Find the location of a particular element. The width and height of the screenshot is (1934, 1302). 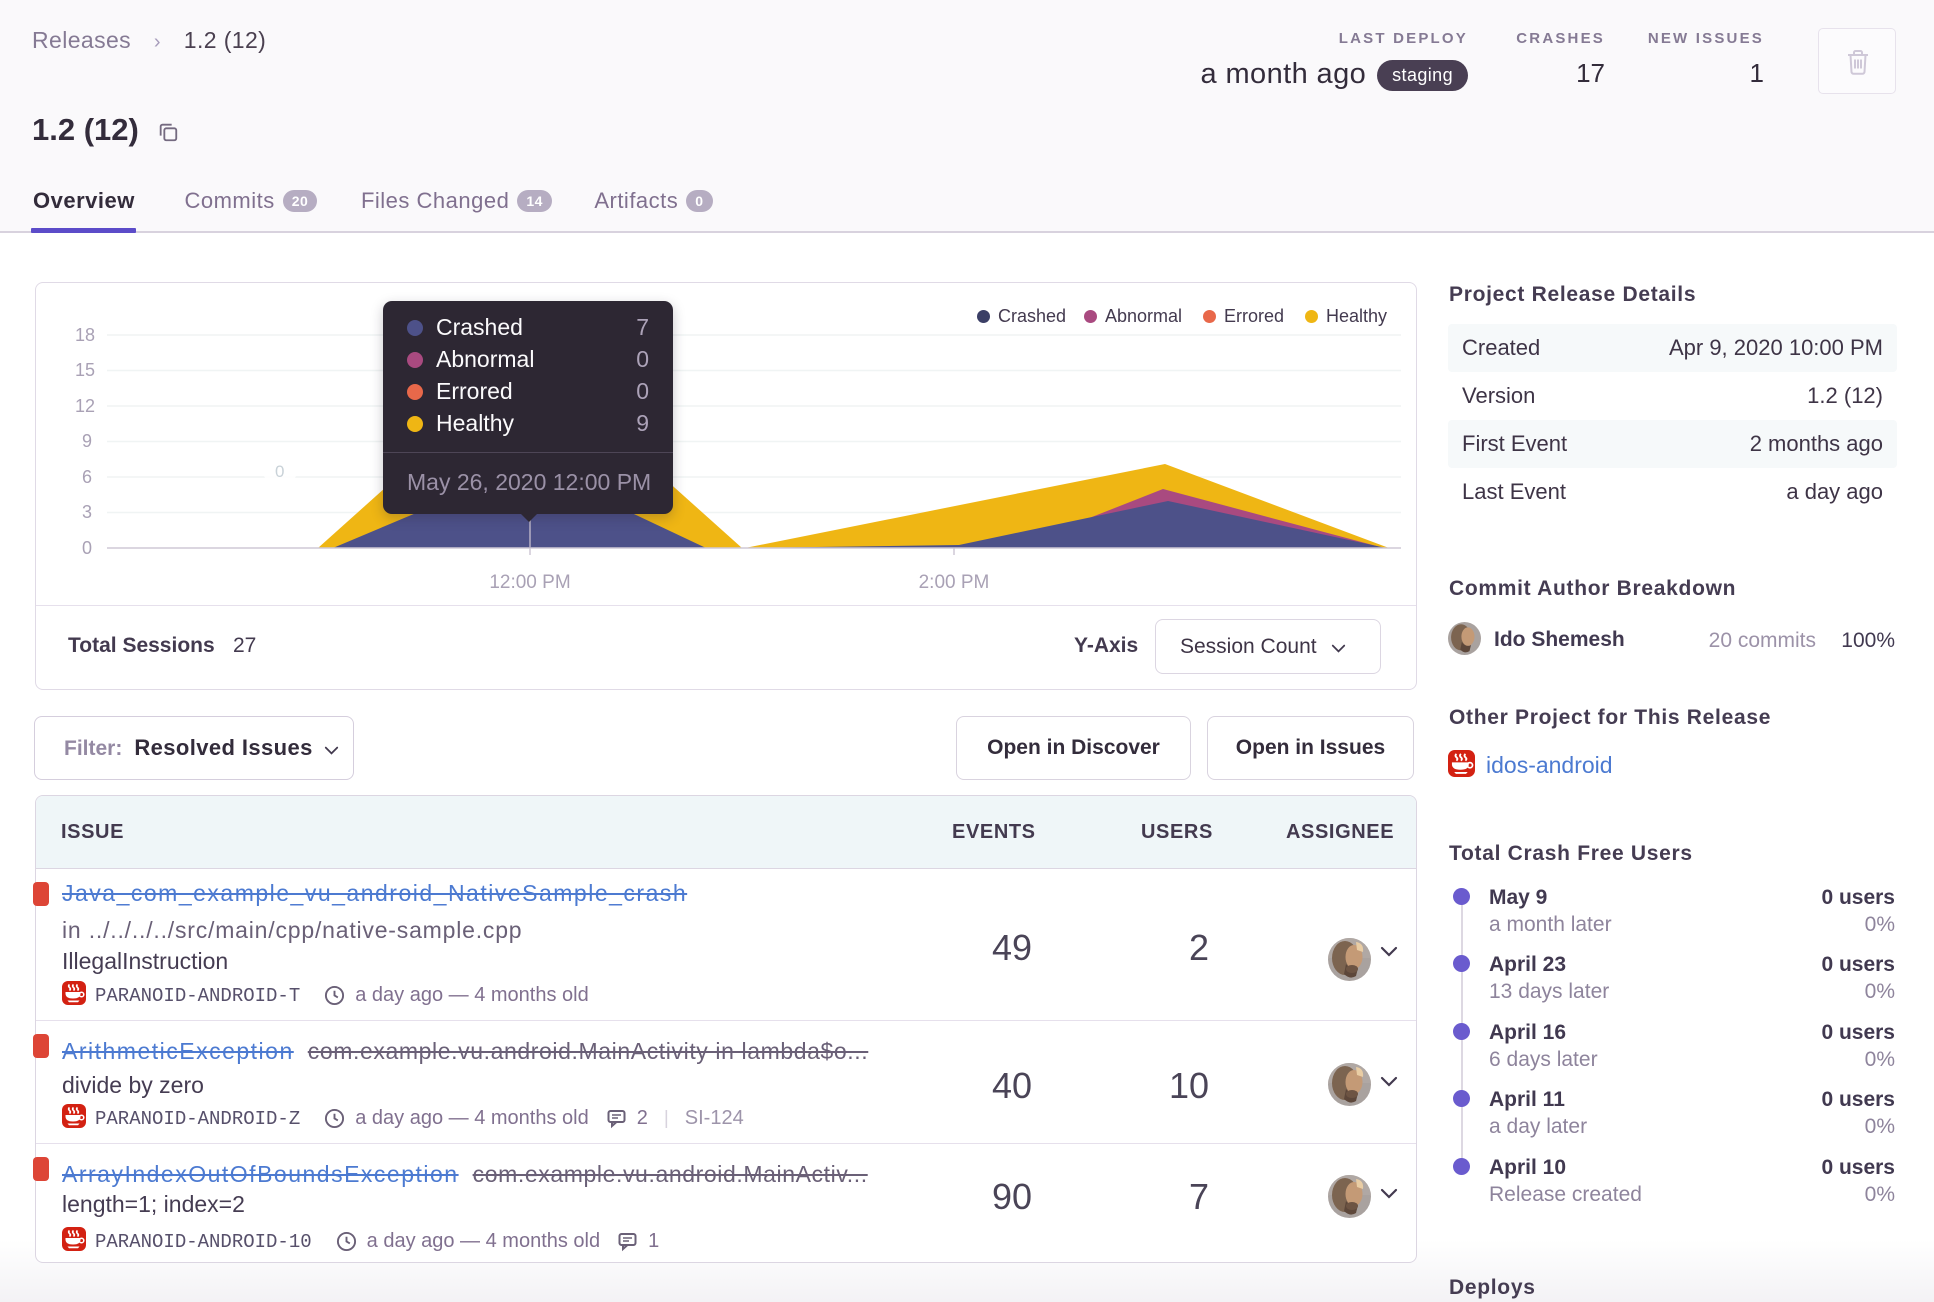

svg-text: 18 is located at coordinates (85, 335).